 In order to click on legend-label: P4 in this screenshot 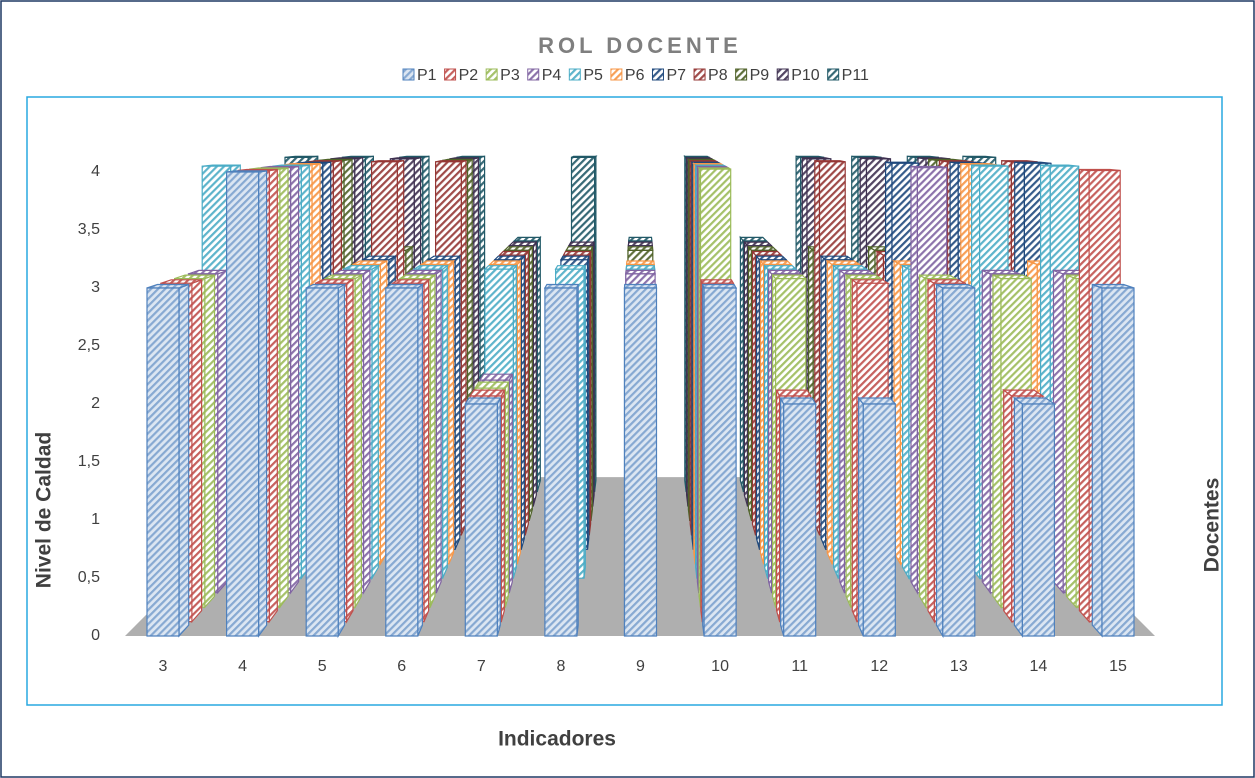, I will do `click(552, 75)`.